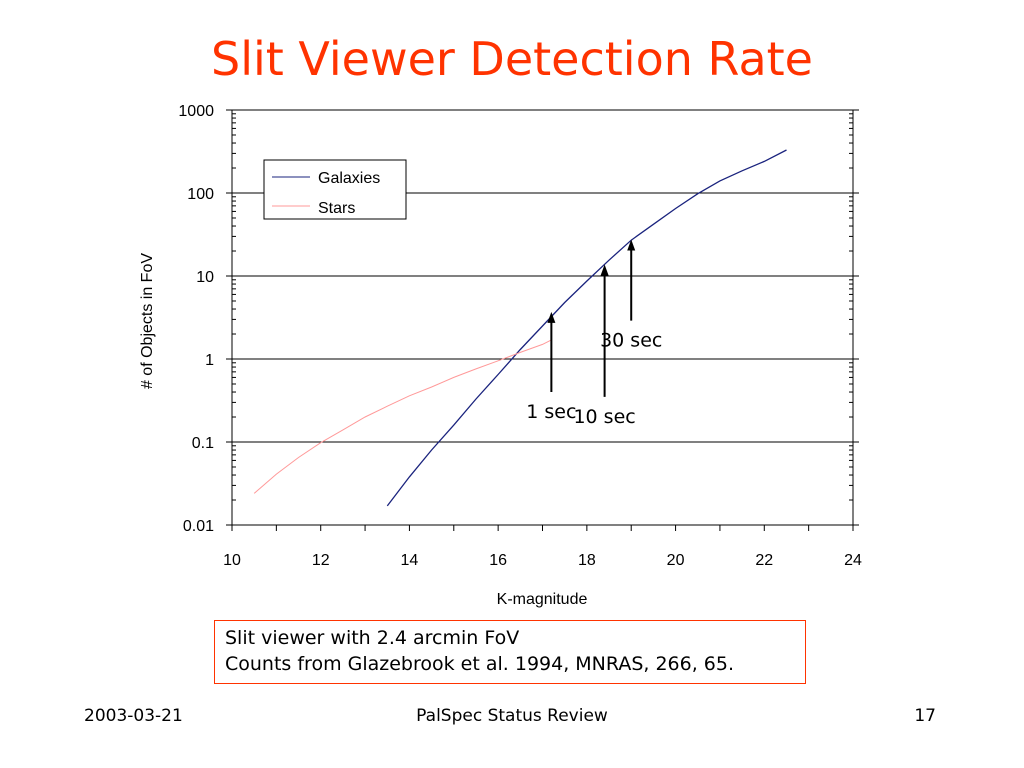  What do you see at coordinates (631, 341) in the screenshot?
I see `annotation-label: 30 sec` at bounding box center [631, 341].